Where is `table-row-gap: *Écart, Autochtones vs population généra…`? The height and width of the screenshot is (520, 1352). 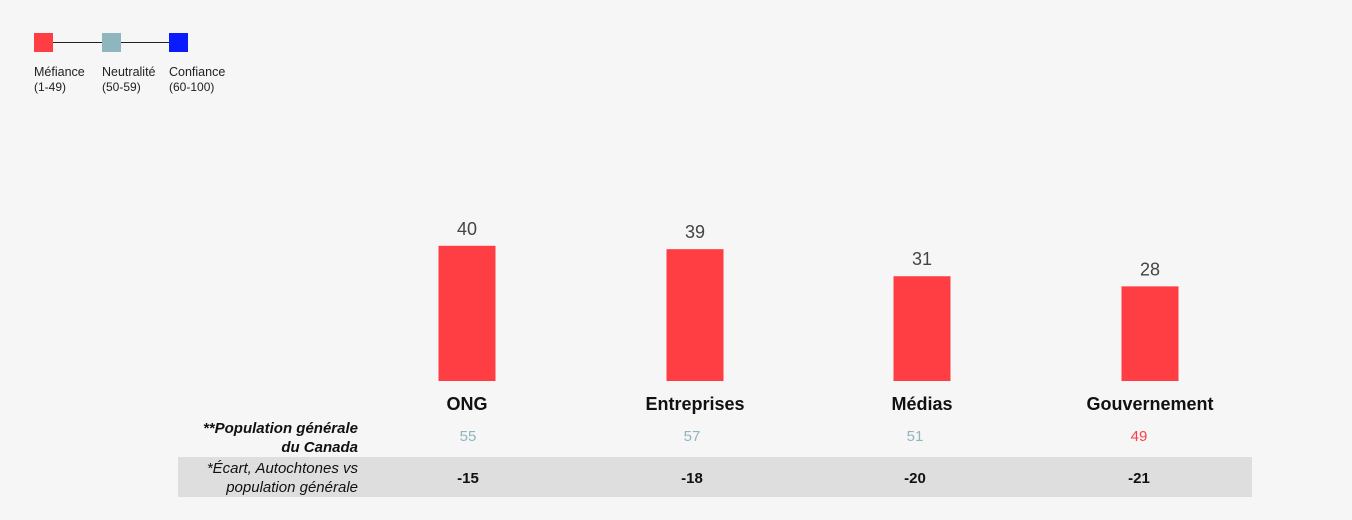
table-row-gap: *Écart, Autochtones vs population généra… is located at coordinates (715, 477).